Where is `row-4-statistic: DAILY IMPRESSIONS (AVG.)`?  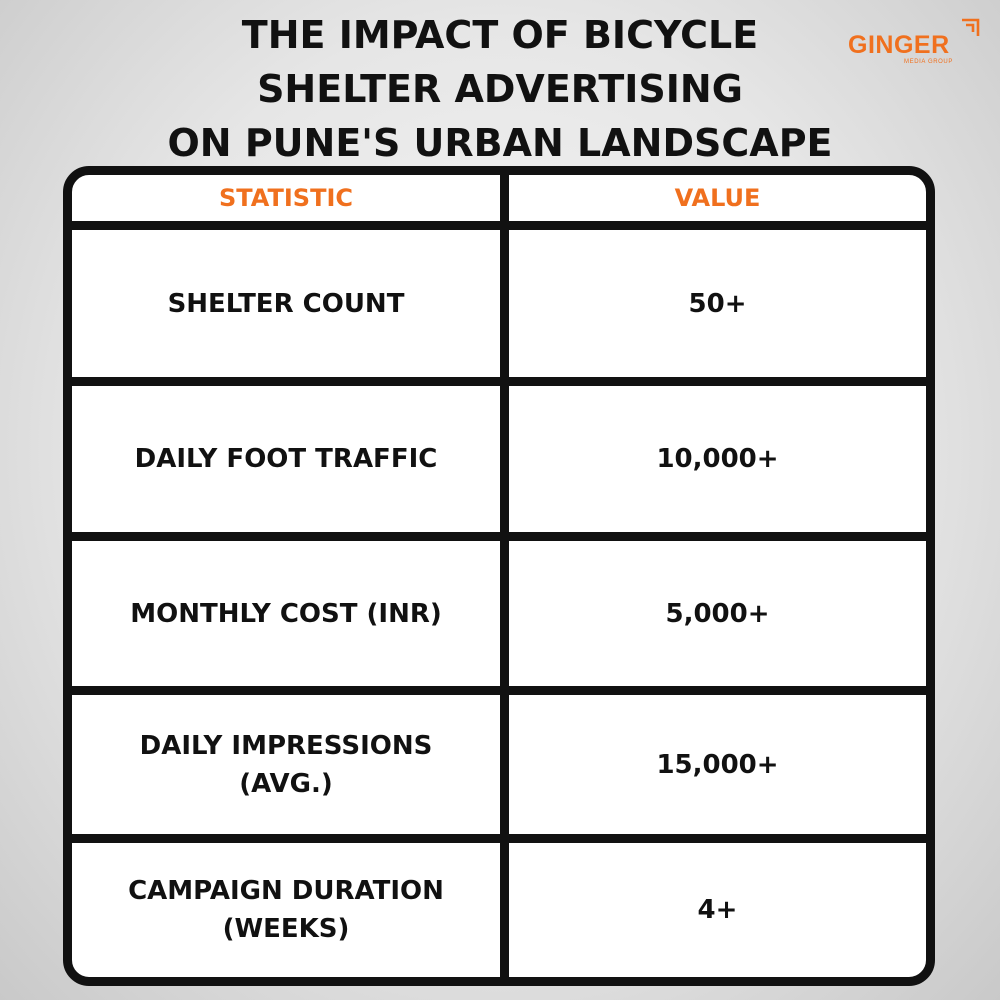 row-4-statistic: DAILY IMPRESSIONS (AVG.) is located at coordinates (286, 764).